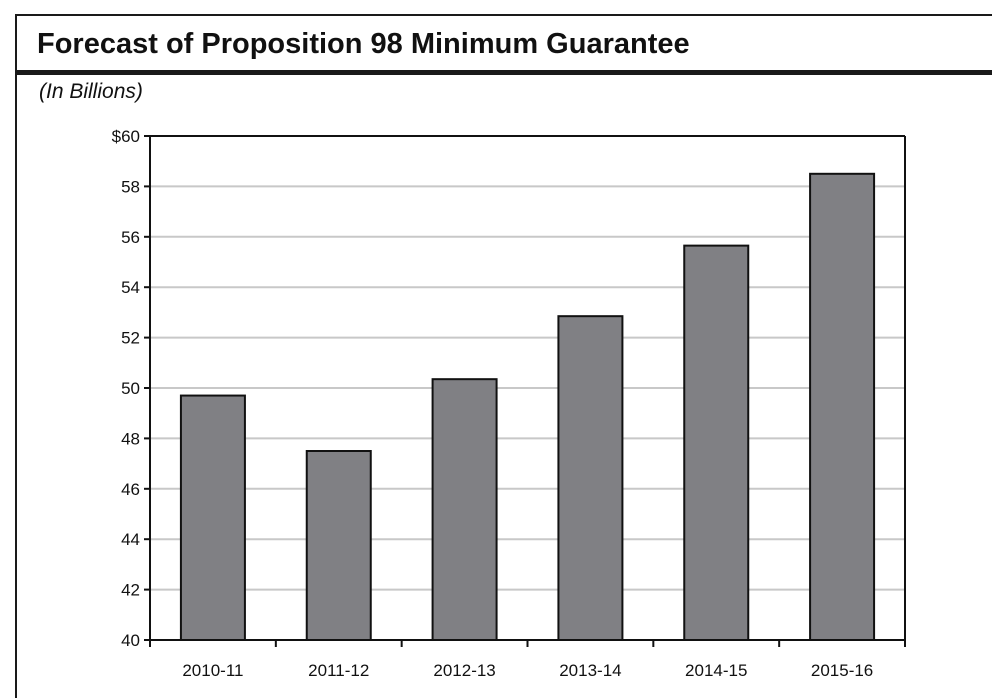 The height and width of the screenshot is (698, 992). Describe the element at coordinates (130, 640) in the screenshot. I see `y-tick-label: 40` at that location.